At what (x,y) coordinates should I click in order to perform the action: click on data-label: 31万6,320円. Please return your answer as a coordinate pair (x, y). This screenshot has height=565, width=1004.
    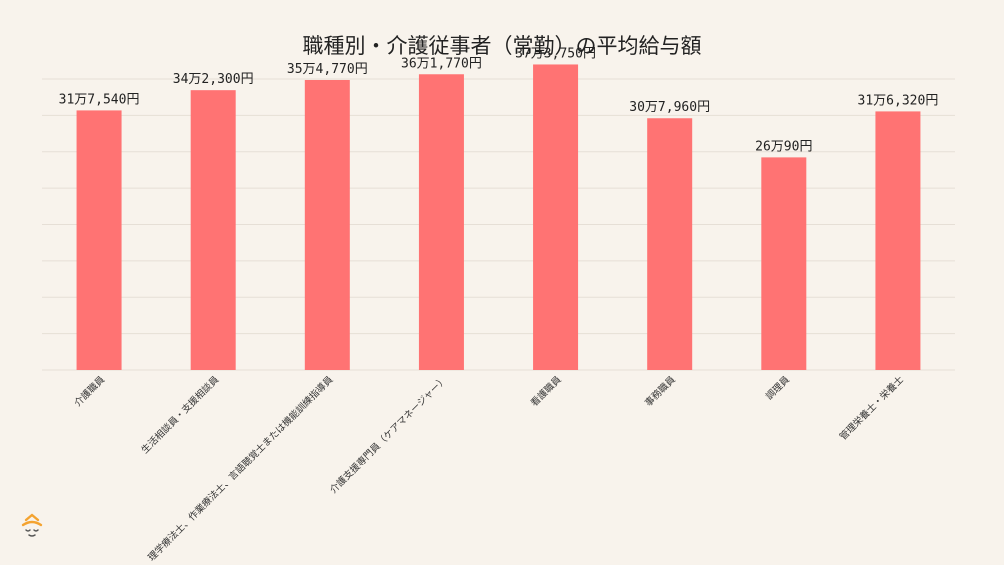
    Looking at the image, I should click on (898, 100).